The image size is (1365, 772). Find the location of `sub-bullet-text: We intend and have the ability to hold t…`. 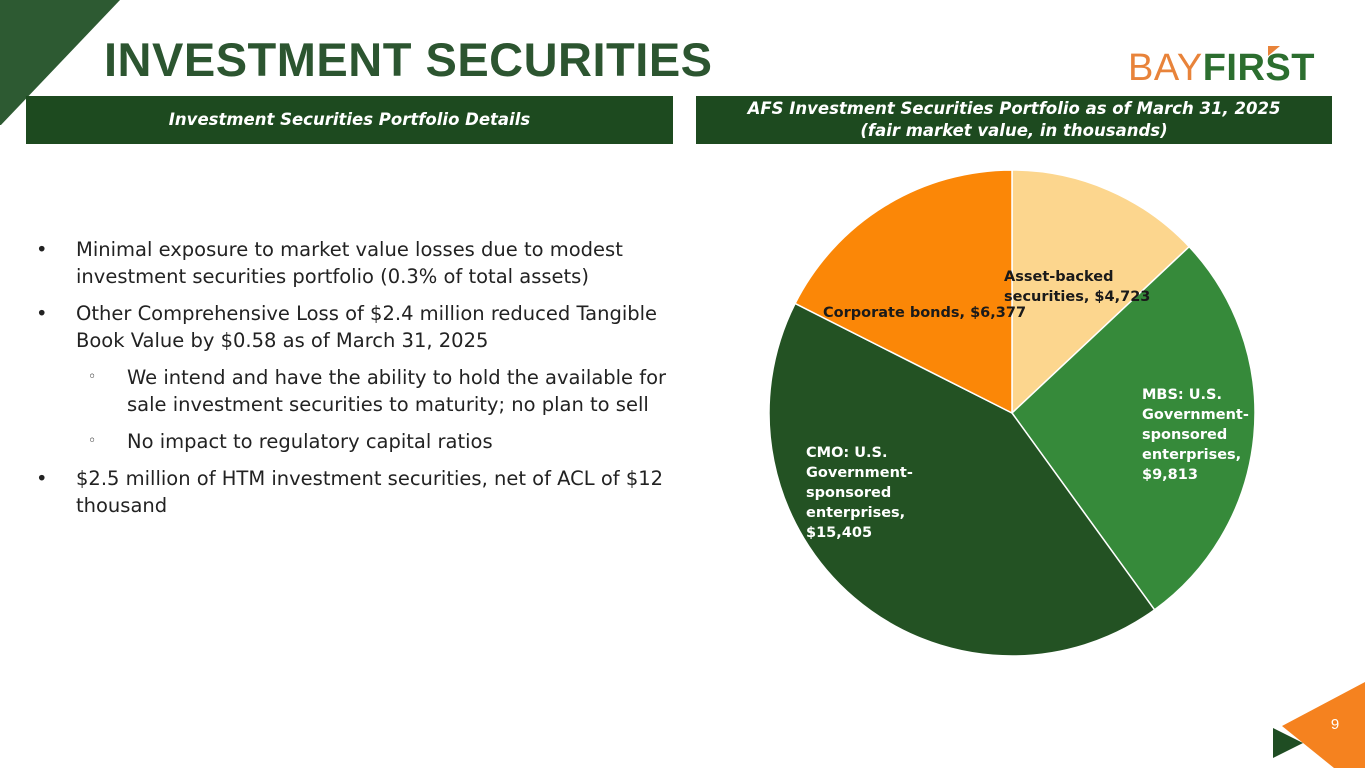

sub-bullet-text: We intend and have the ability to hold t… is located at coordinates (397, 391).